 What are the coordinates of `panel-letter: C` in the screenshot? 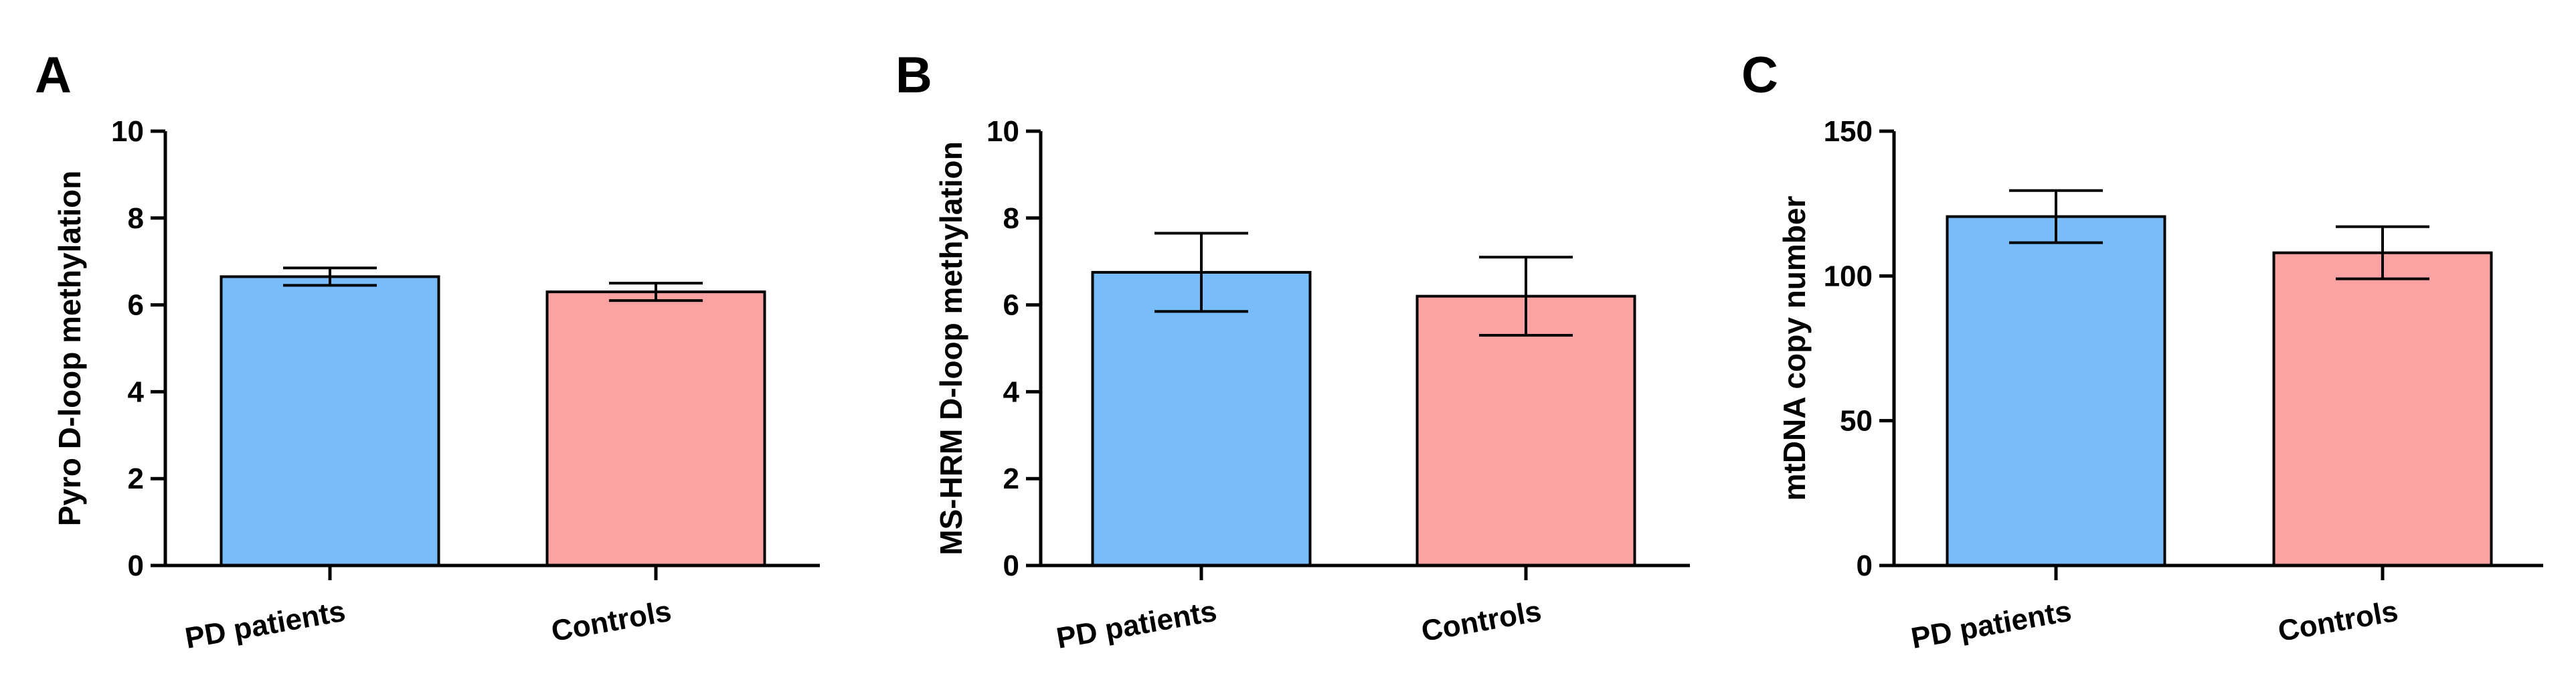 It's located at (1759, 75).